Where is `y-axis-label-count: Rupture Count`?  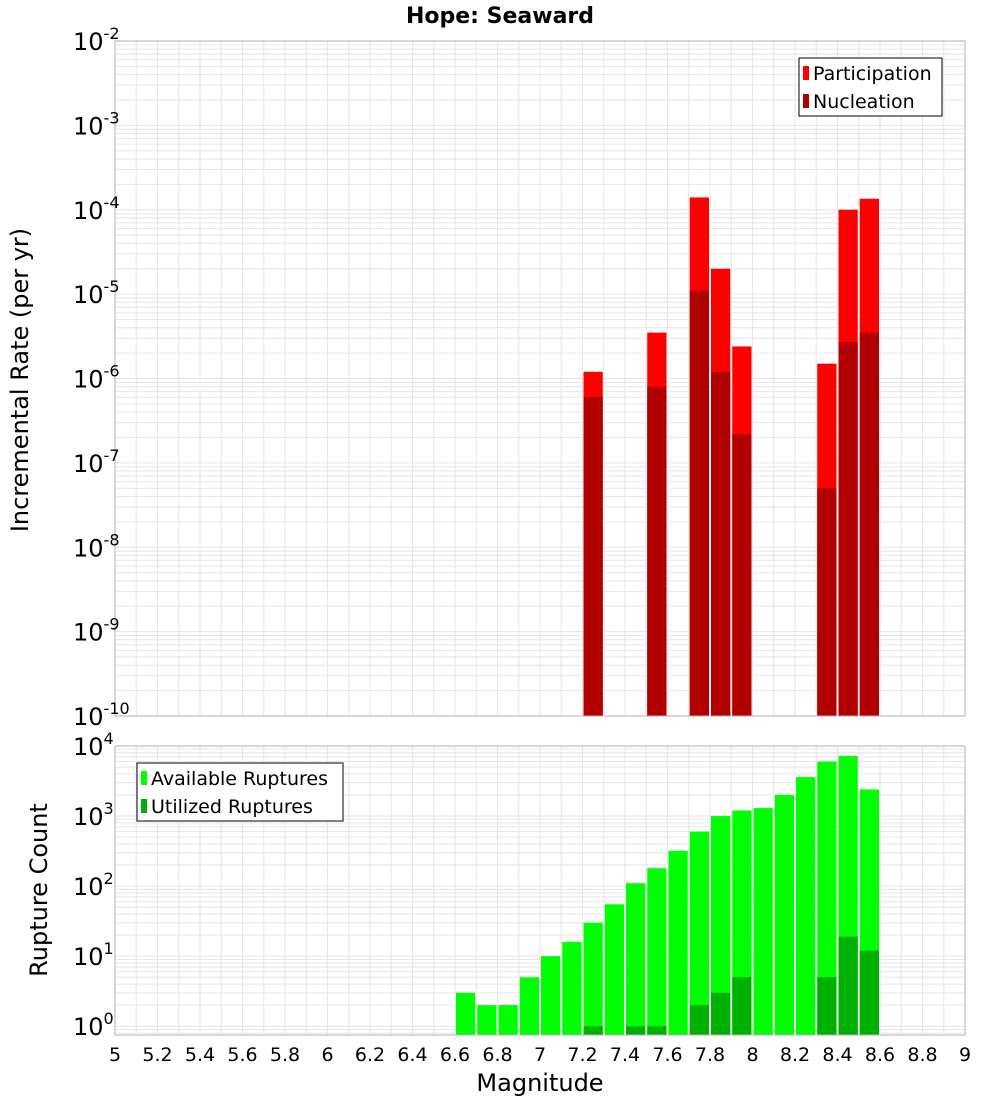 y-axis-label-count: Rupture Count is located at coordinates (39, 890).